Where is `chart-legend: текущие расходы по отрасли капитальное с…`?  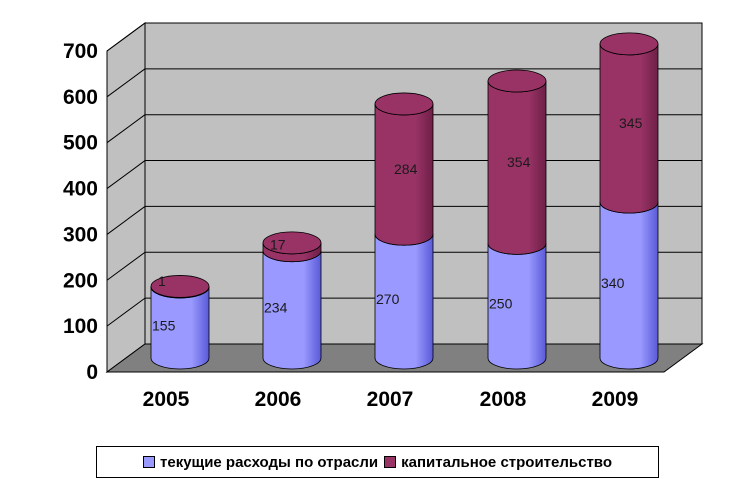
chart-legend: текущие расходы по отрасли капитальное с… is located at coordinates (377, 462).